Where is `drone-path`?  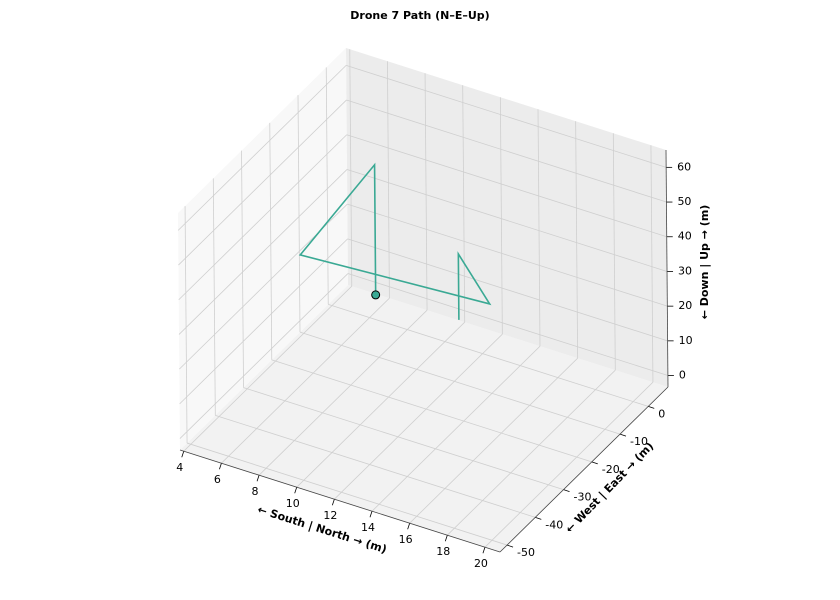
drone-path is located at coordinates (395, 241).